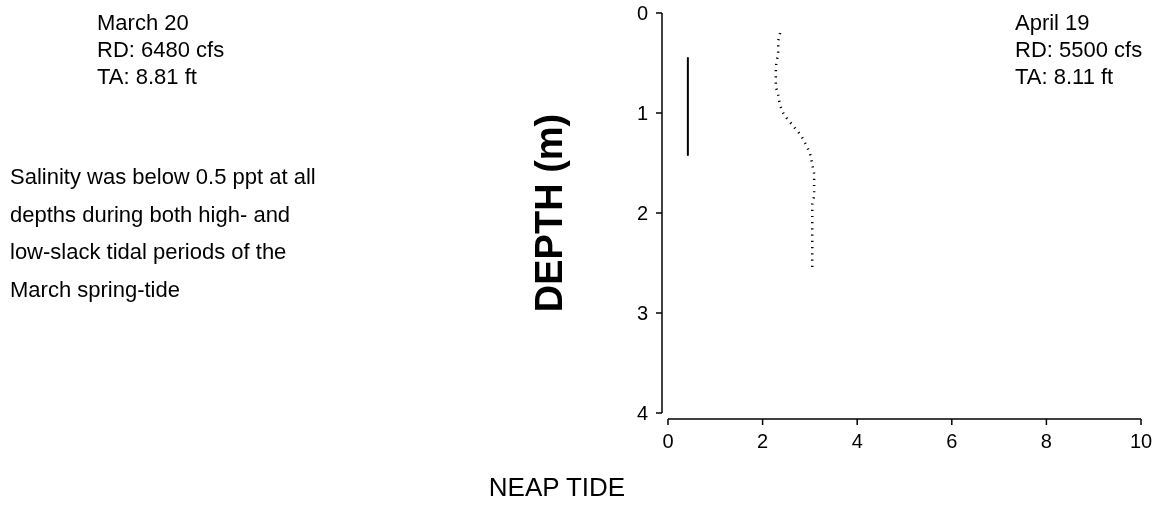 This screenshot has width=1164, height=525. What do you see at coordinates (1141, 441) in the screenshot?
I see `x-tick-label: 10` at bounding box center [1141, 441].